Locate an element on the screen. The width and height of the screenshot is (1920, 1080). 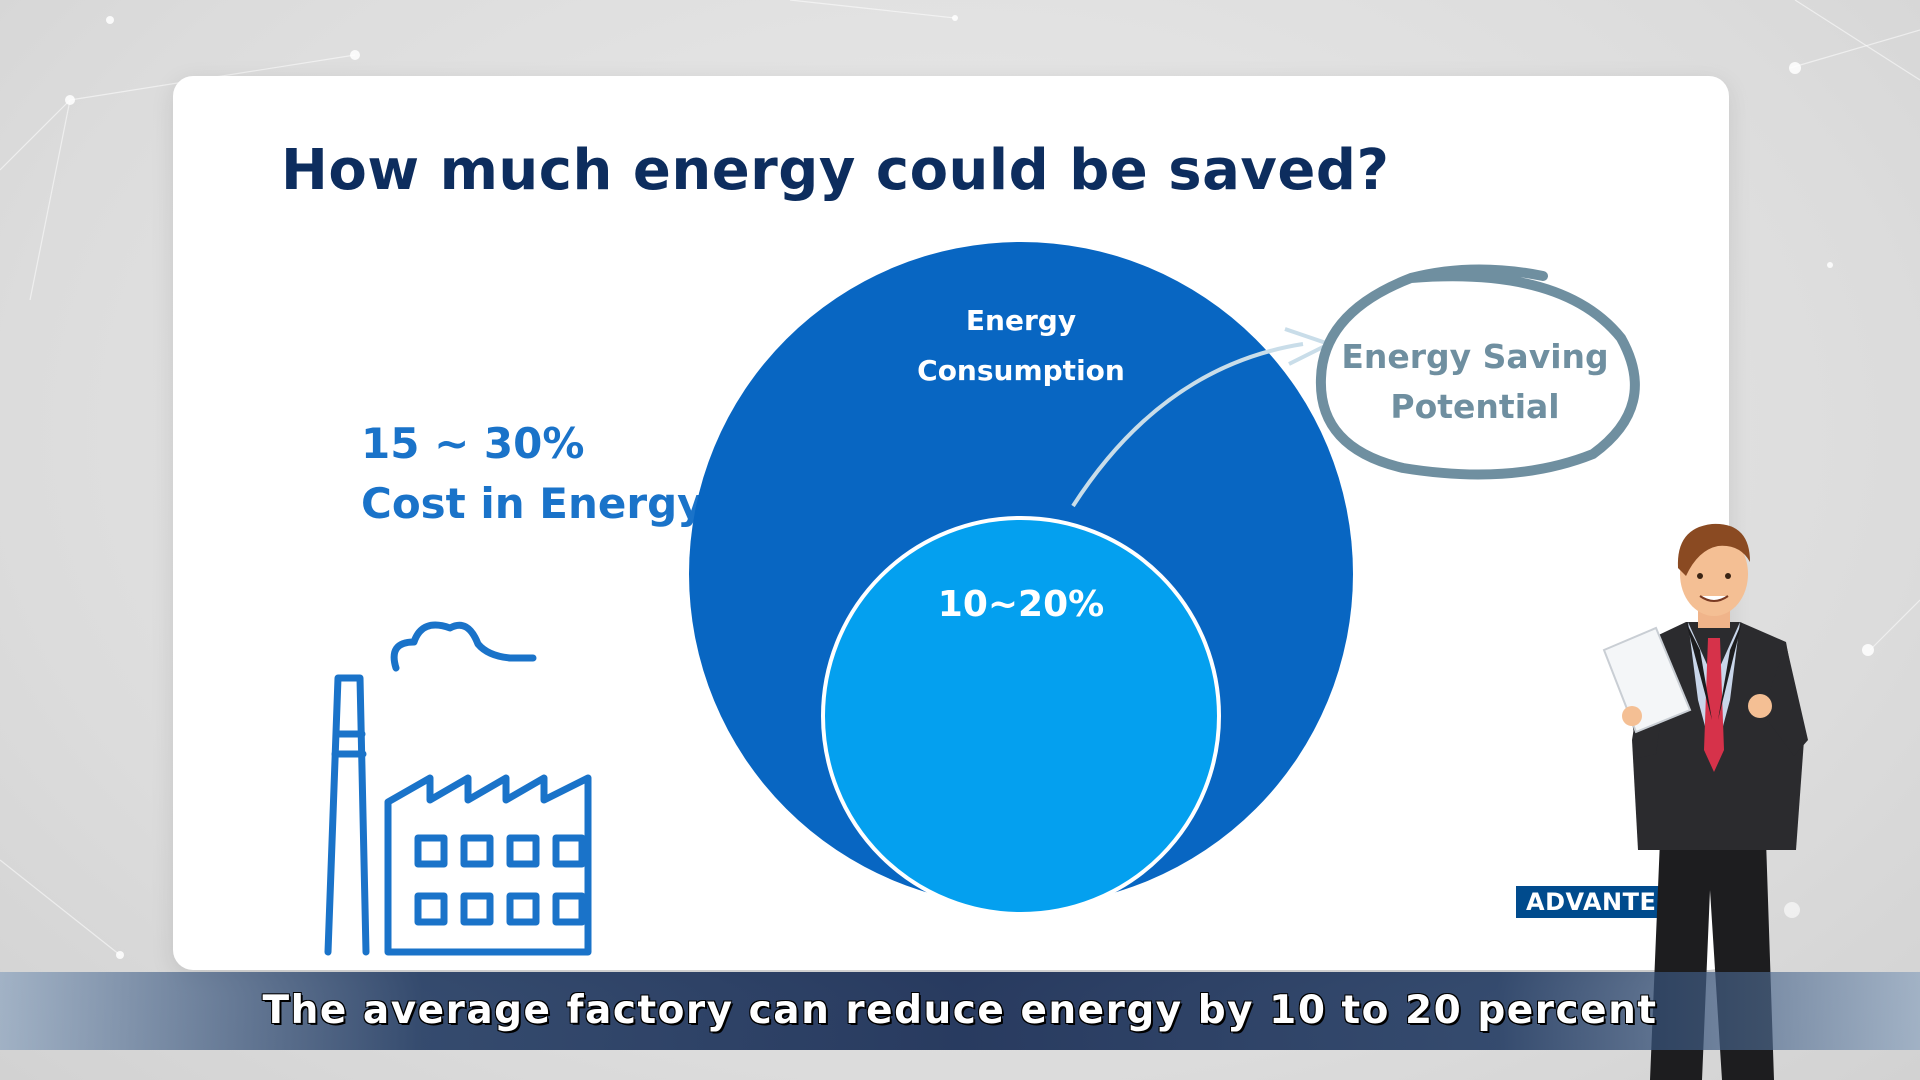
callout-label-line2: Potential is located at coordinates (1474, 406).